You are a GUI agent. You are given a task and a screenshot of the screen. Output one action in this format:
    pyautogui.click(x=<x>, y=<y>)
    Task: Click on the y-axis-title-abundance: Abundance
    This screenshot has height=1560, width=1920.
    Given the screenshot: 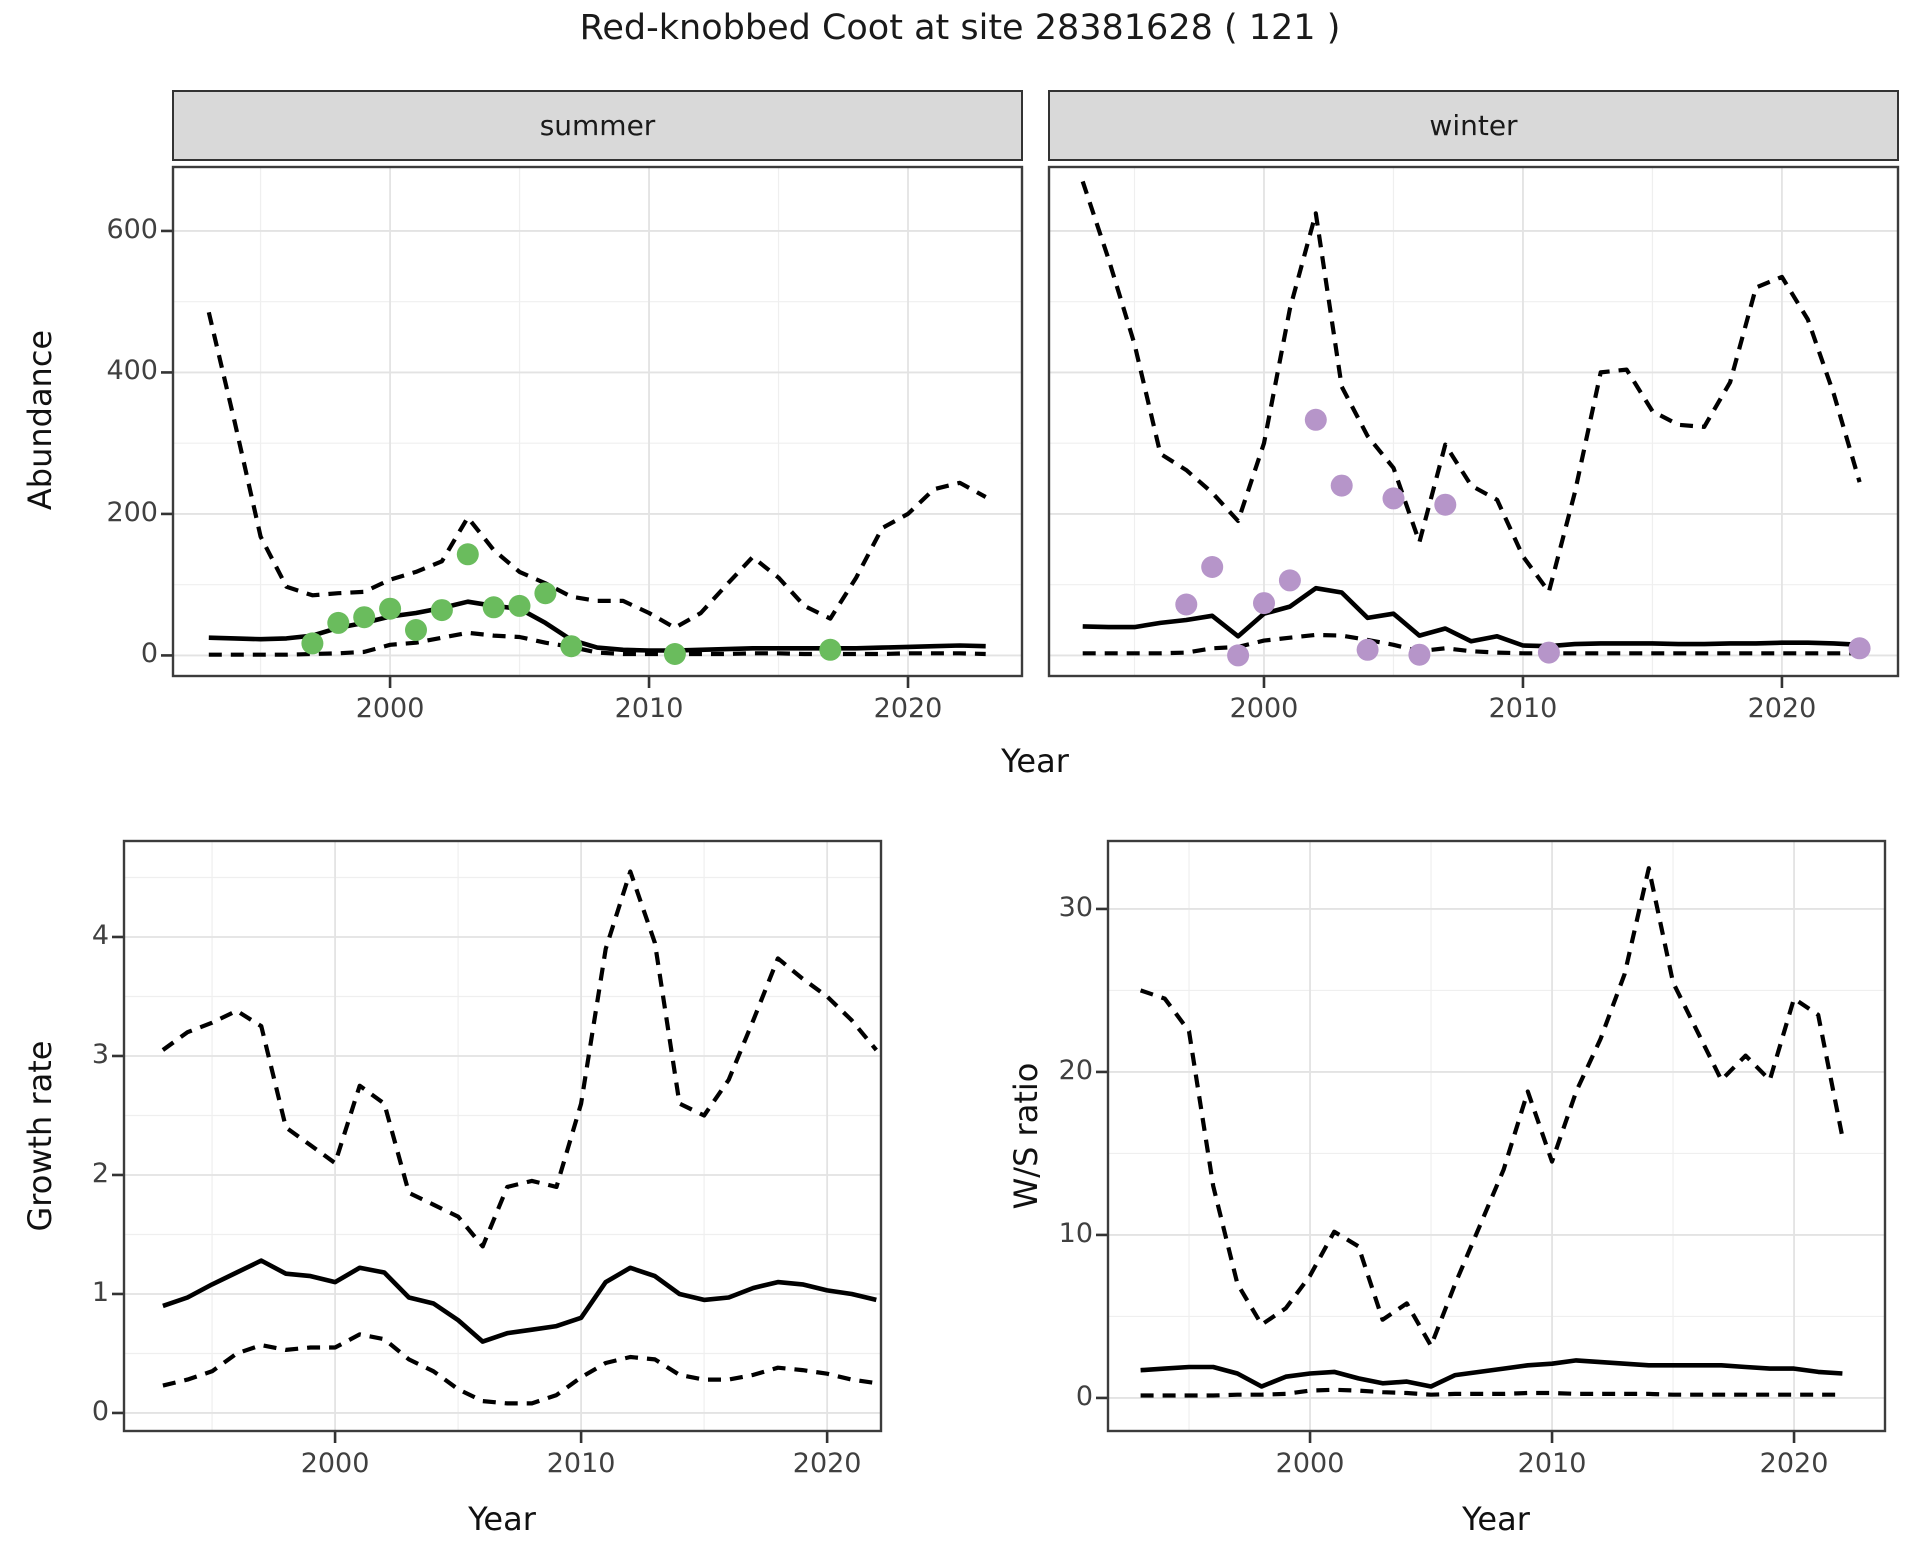 What is the action you would take?
    pyautogui.click(x=40, y=420)
    